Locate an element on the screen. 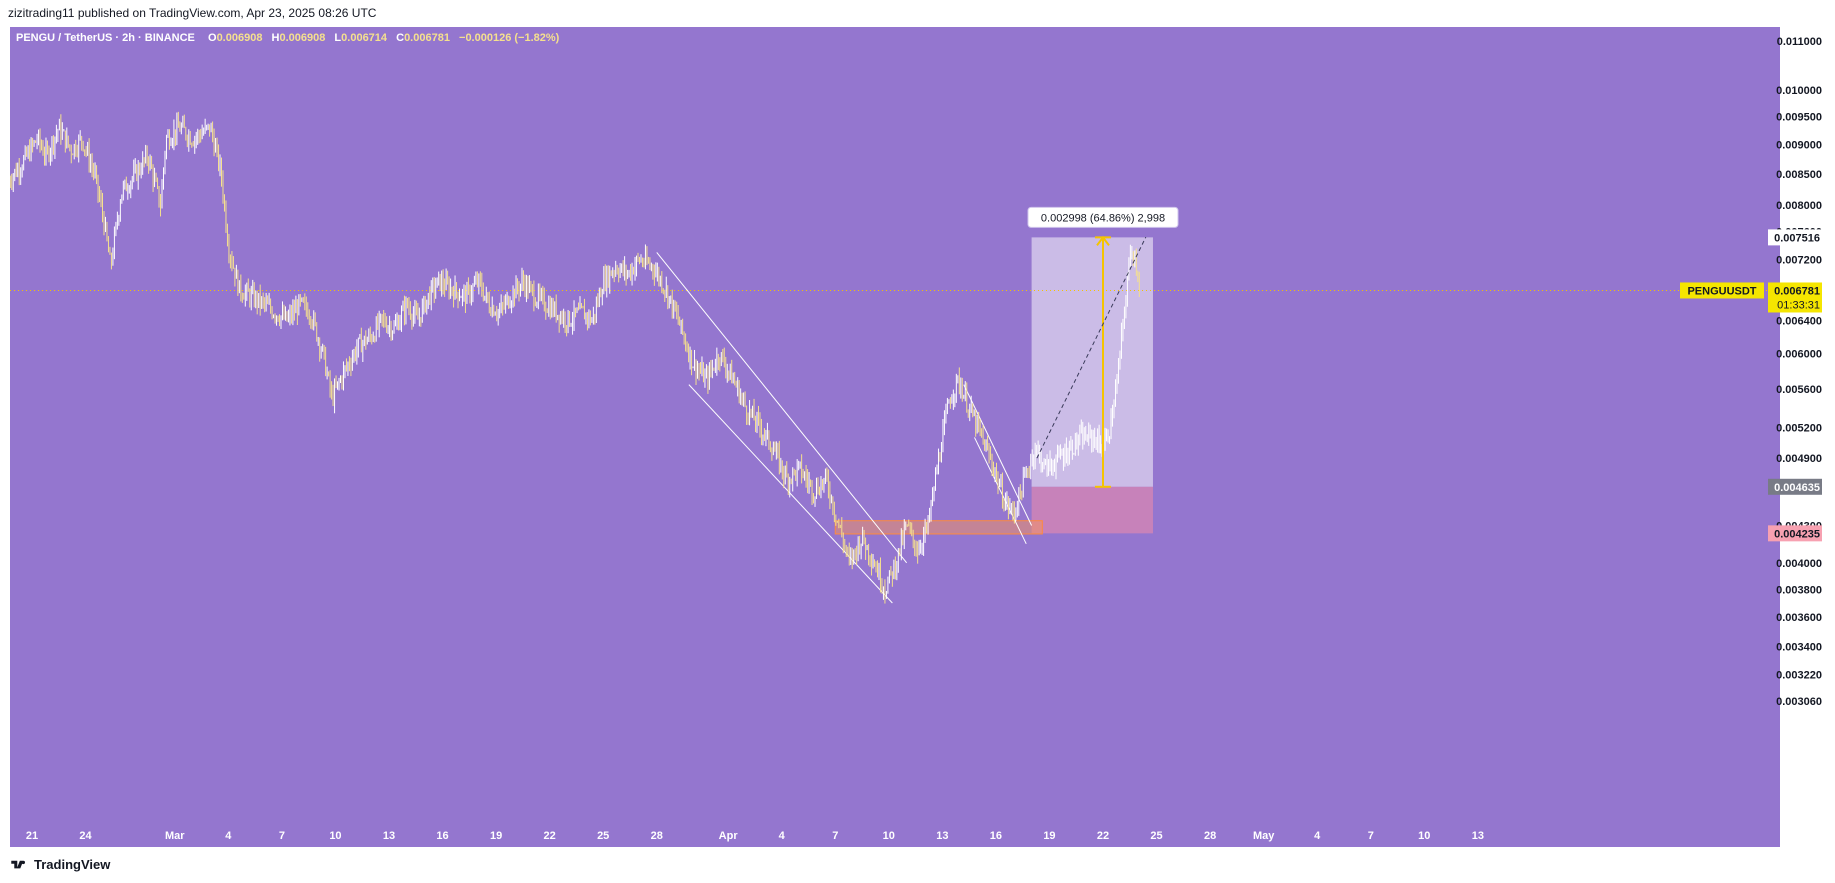 The height and width of the screenshot is (883, 1835). tradingview-brand: TradingView is located at coordinates (60, 864).